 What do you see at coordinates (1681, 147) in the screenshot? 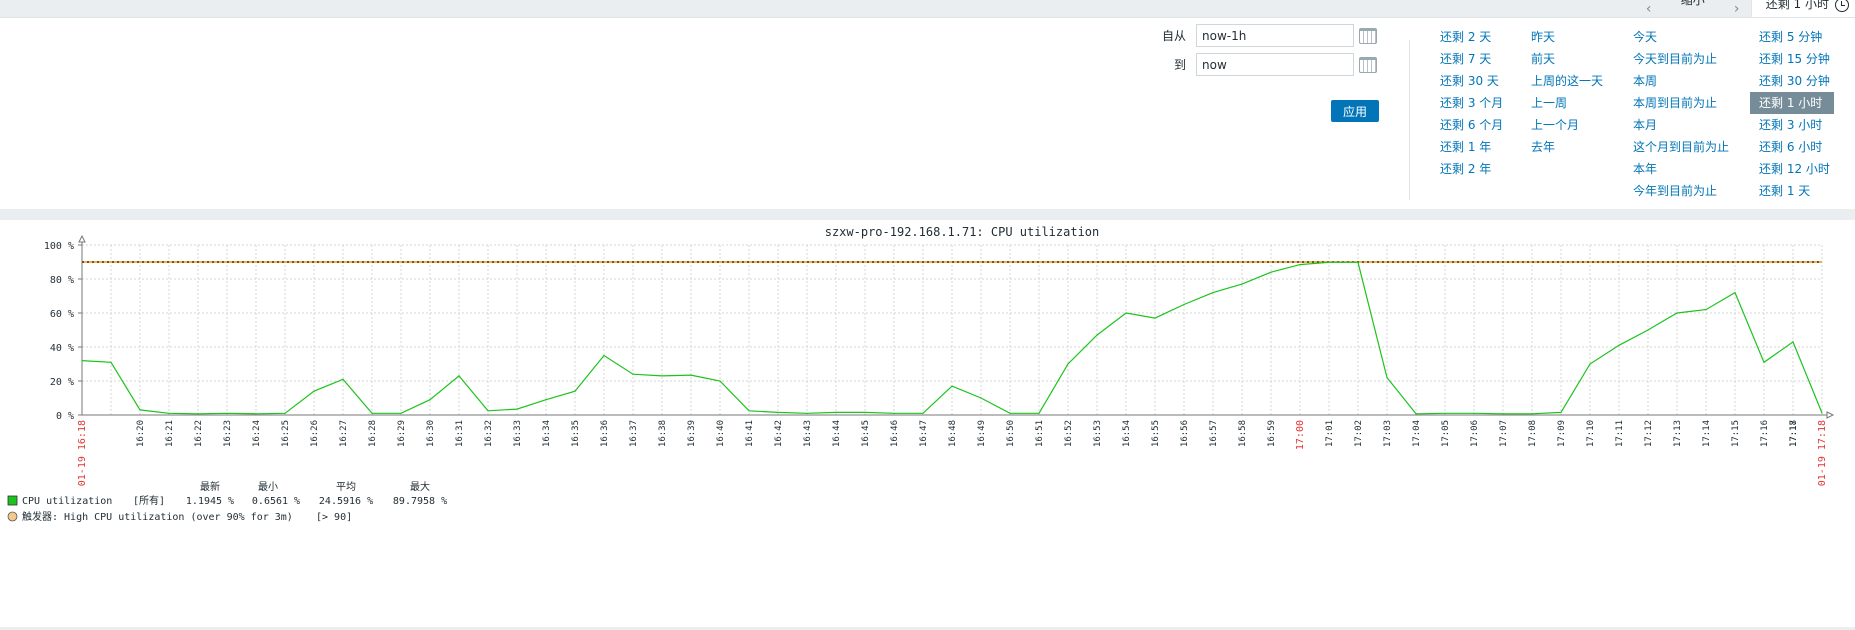
I see `quick-range-link: 这个月到目前为止` at bounding box center [1681, 147].